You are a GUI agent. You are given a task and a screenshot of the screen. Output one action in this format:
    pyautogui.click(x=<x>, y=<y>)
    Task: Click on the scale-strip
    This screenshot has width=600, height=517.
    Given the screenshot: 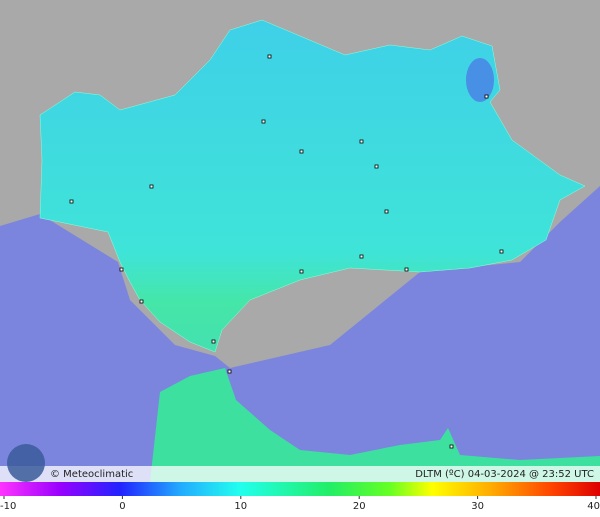 What is the action you would take?
    pyautogui.click(x=300, y=506)
    